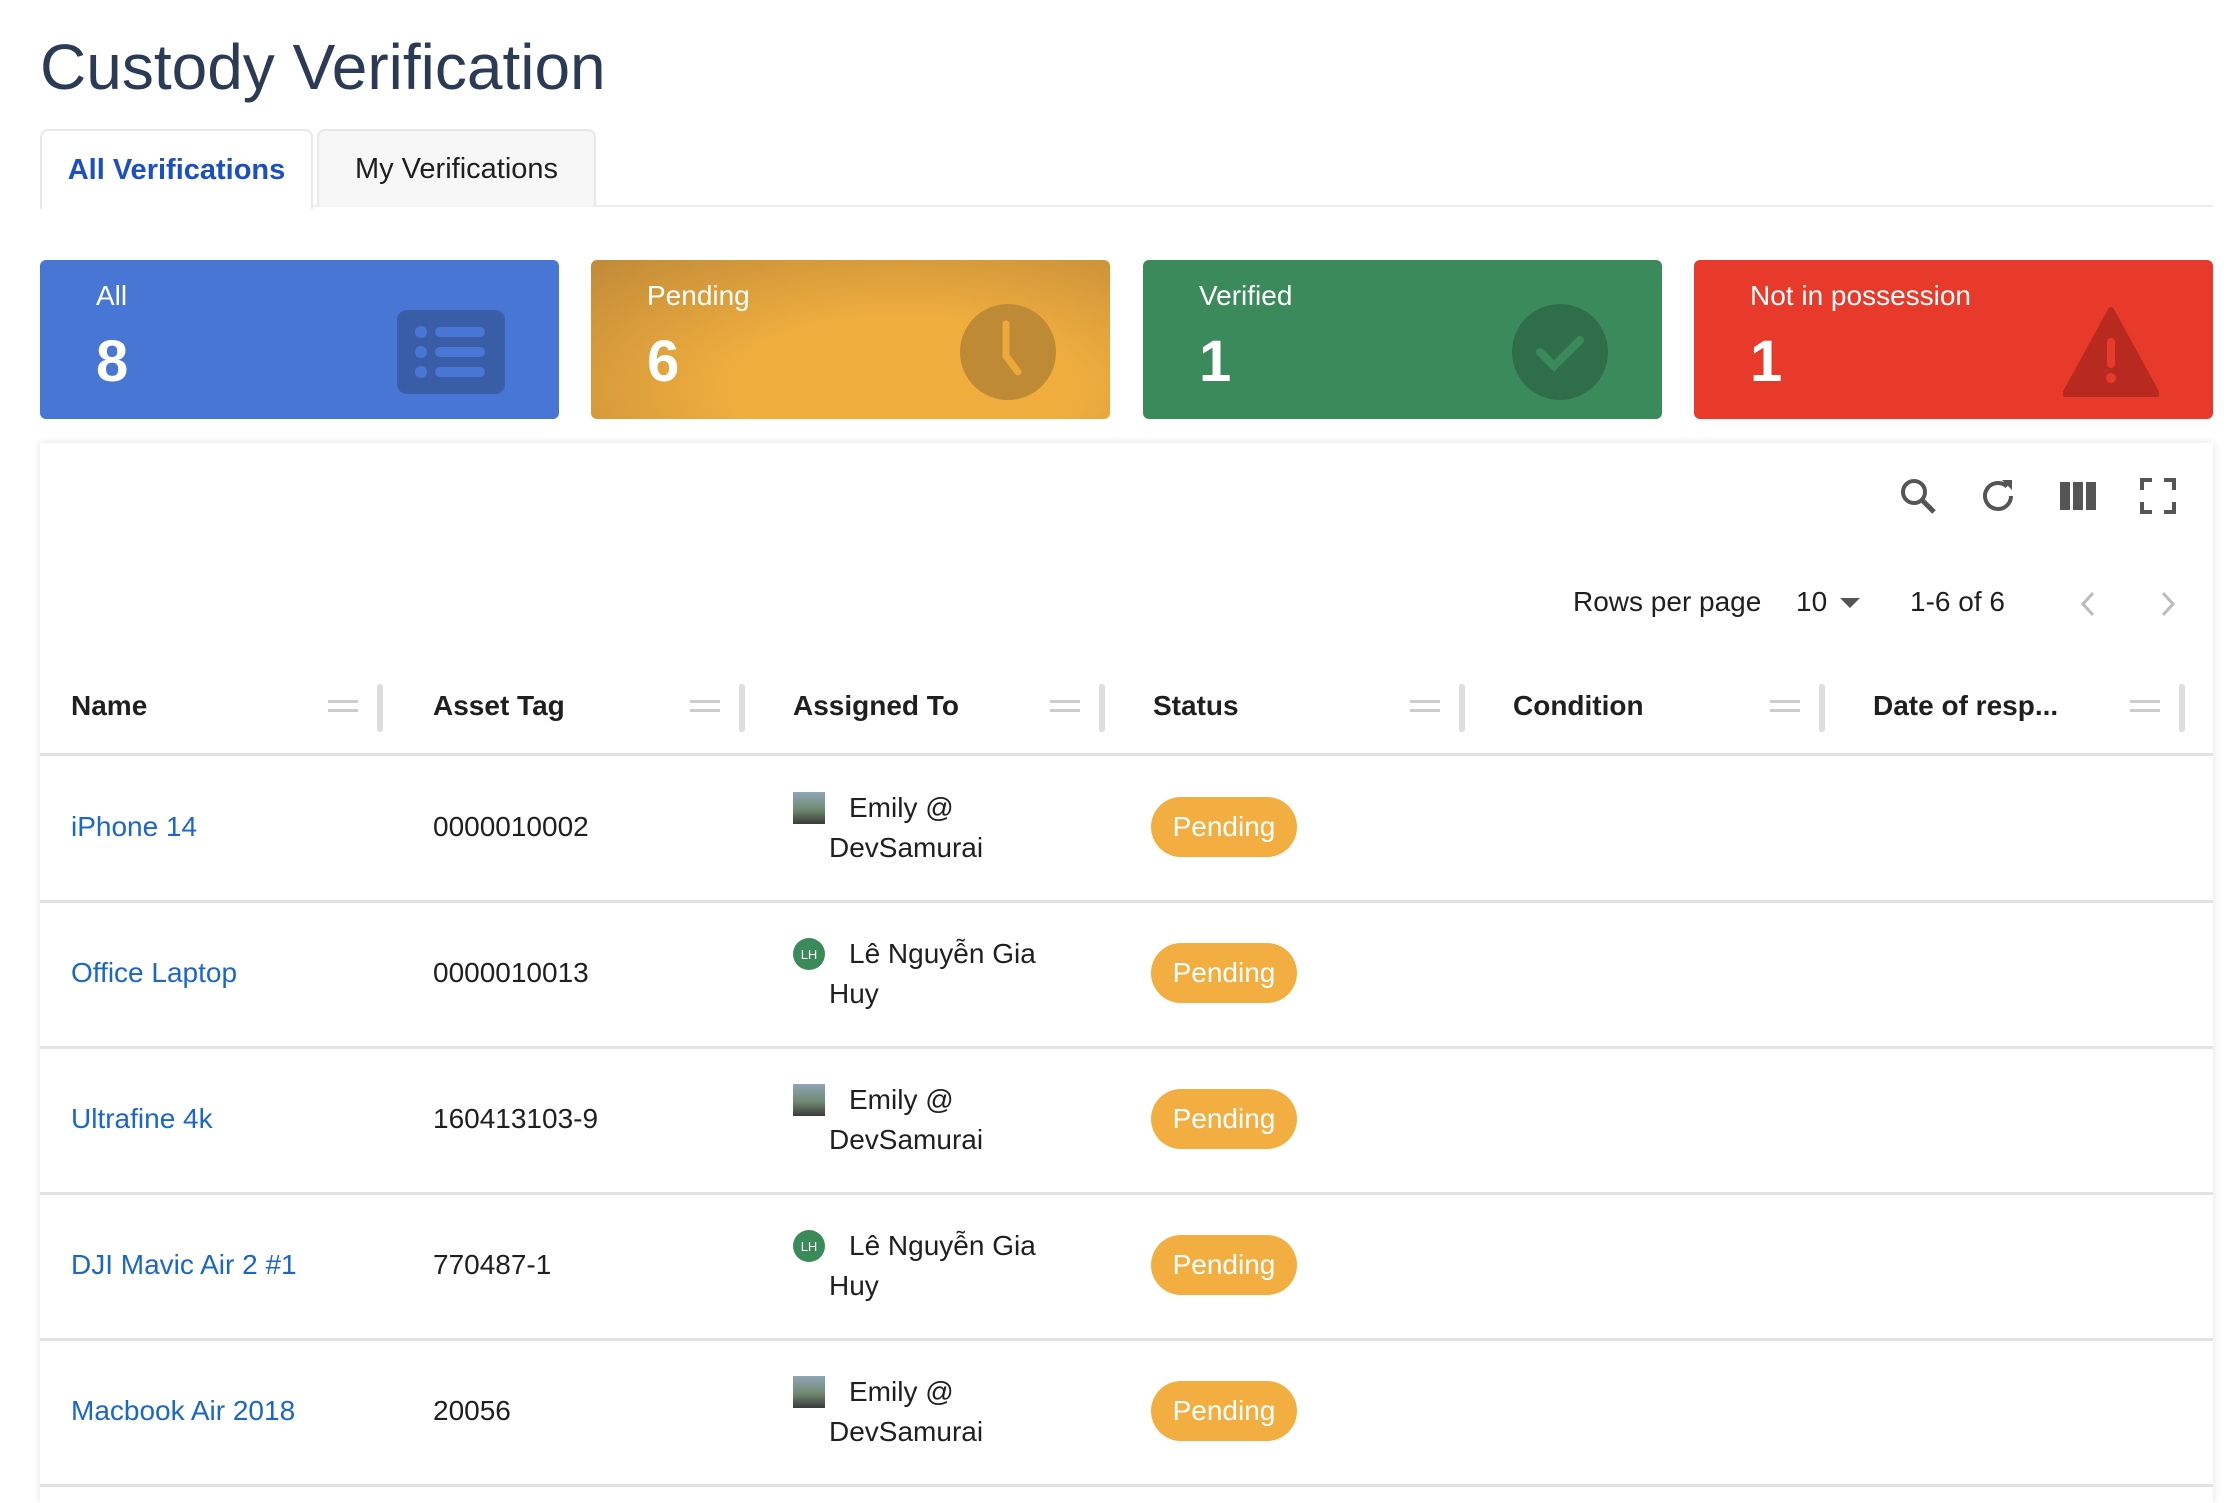  Describe the element at coordinates (2168, 604) in the screenshot. I see `chevron-right-icon` at that location.